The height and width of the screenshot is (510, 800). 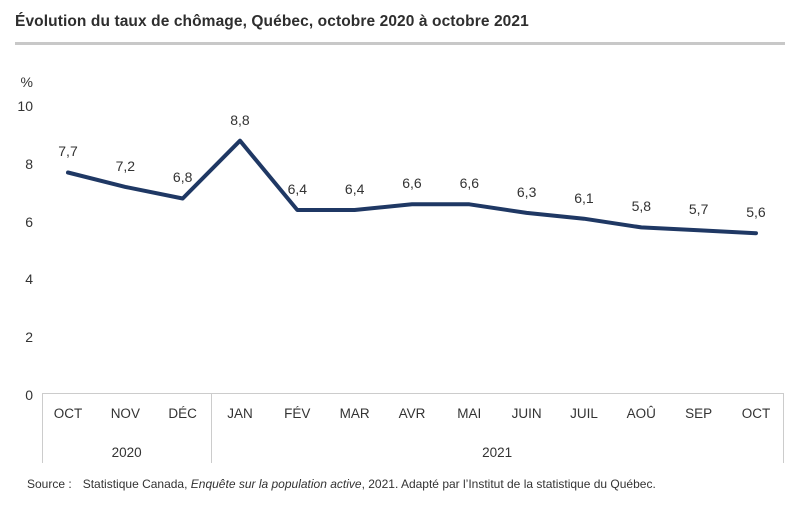 What do you see at coordinates (240, 119) in the screenshot?
I see `data-point-label: 8,8` at bounding box center [240, 119].